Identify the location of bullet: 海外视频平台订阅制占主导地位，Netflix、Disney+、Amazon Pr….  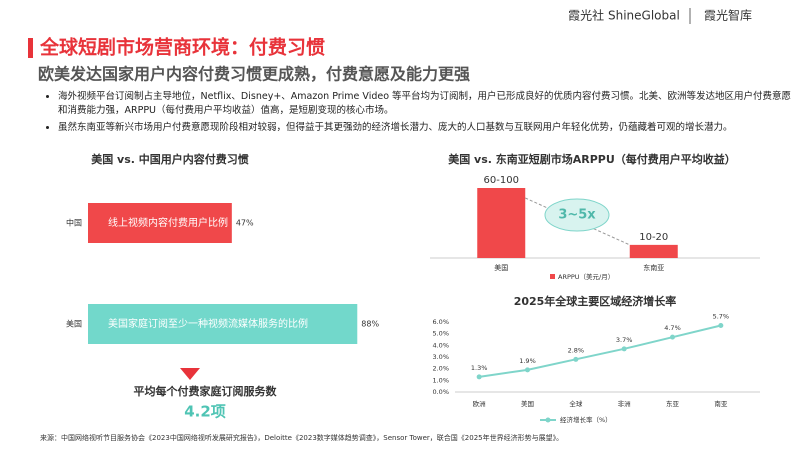
(425, 104).